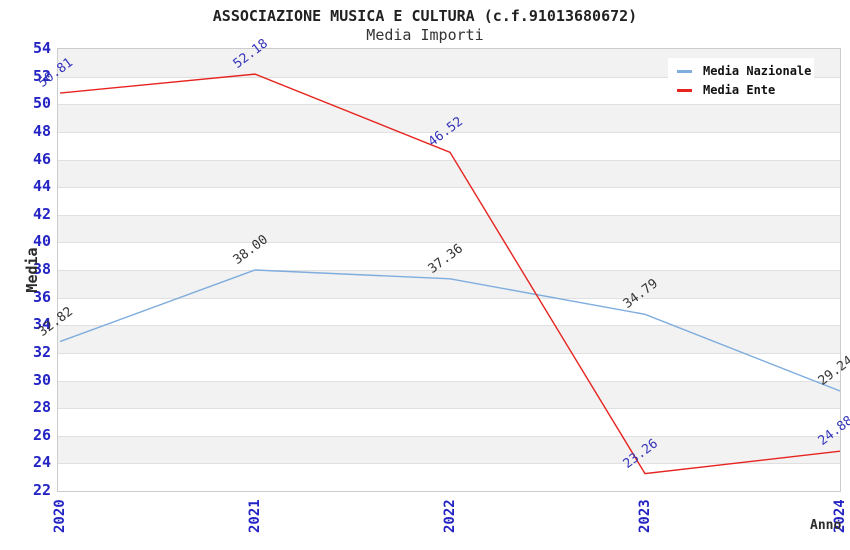 The width and height of the screenshot is (850, 550). Describe the element at coordinates (254, 516) in the screenshot. I see `x-tick-label: 2021` at that location.